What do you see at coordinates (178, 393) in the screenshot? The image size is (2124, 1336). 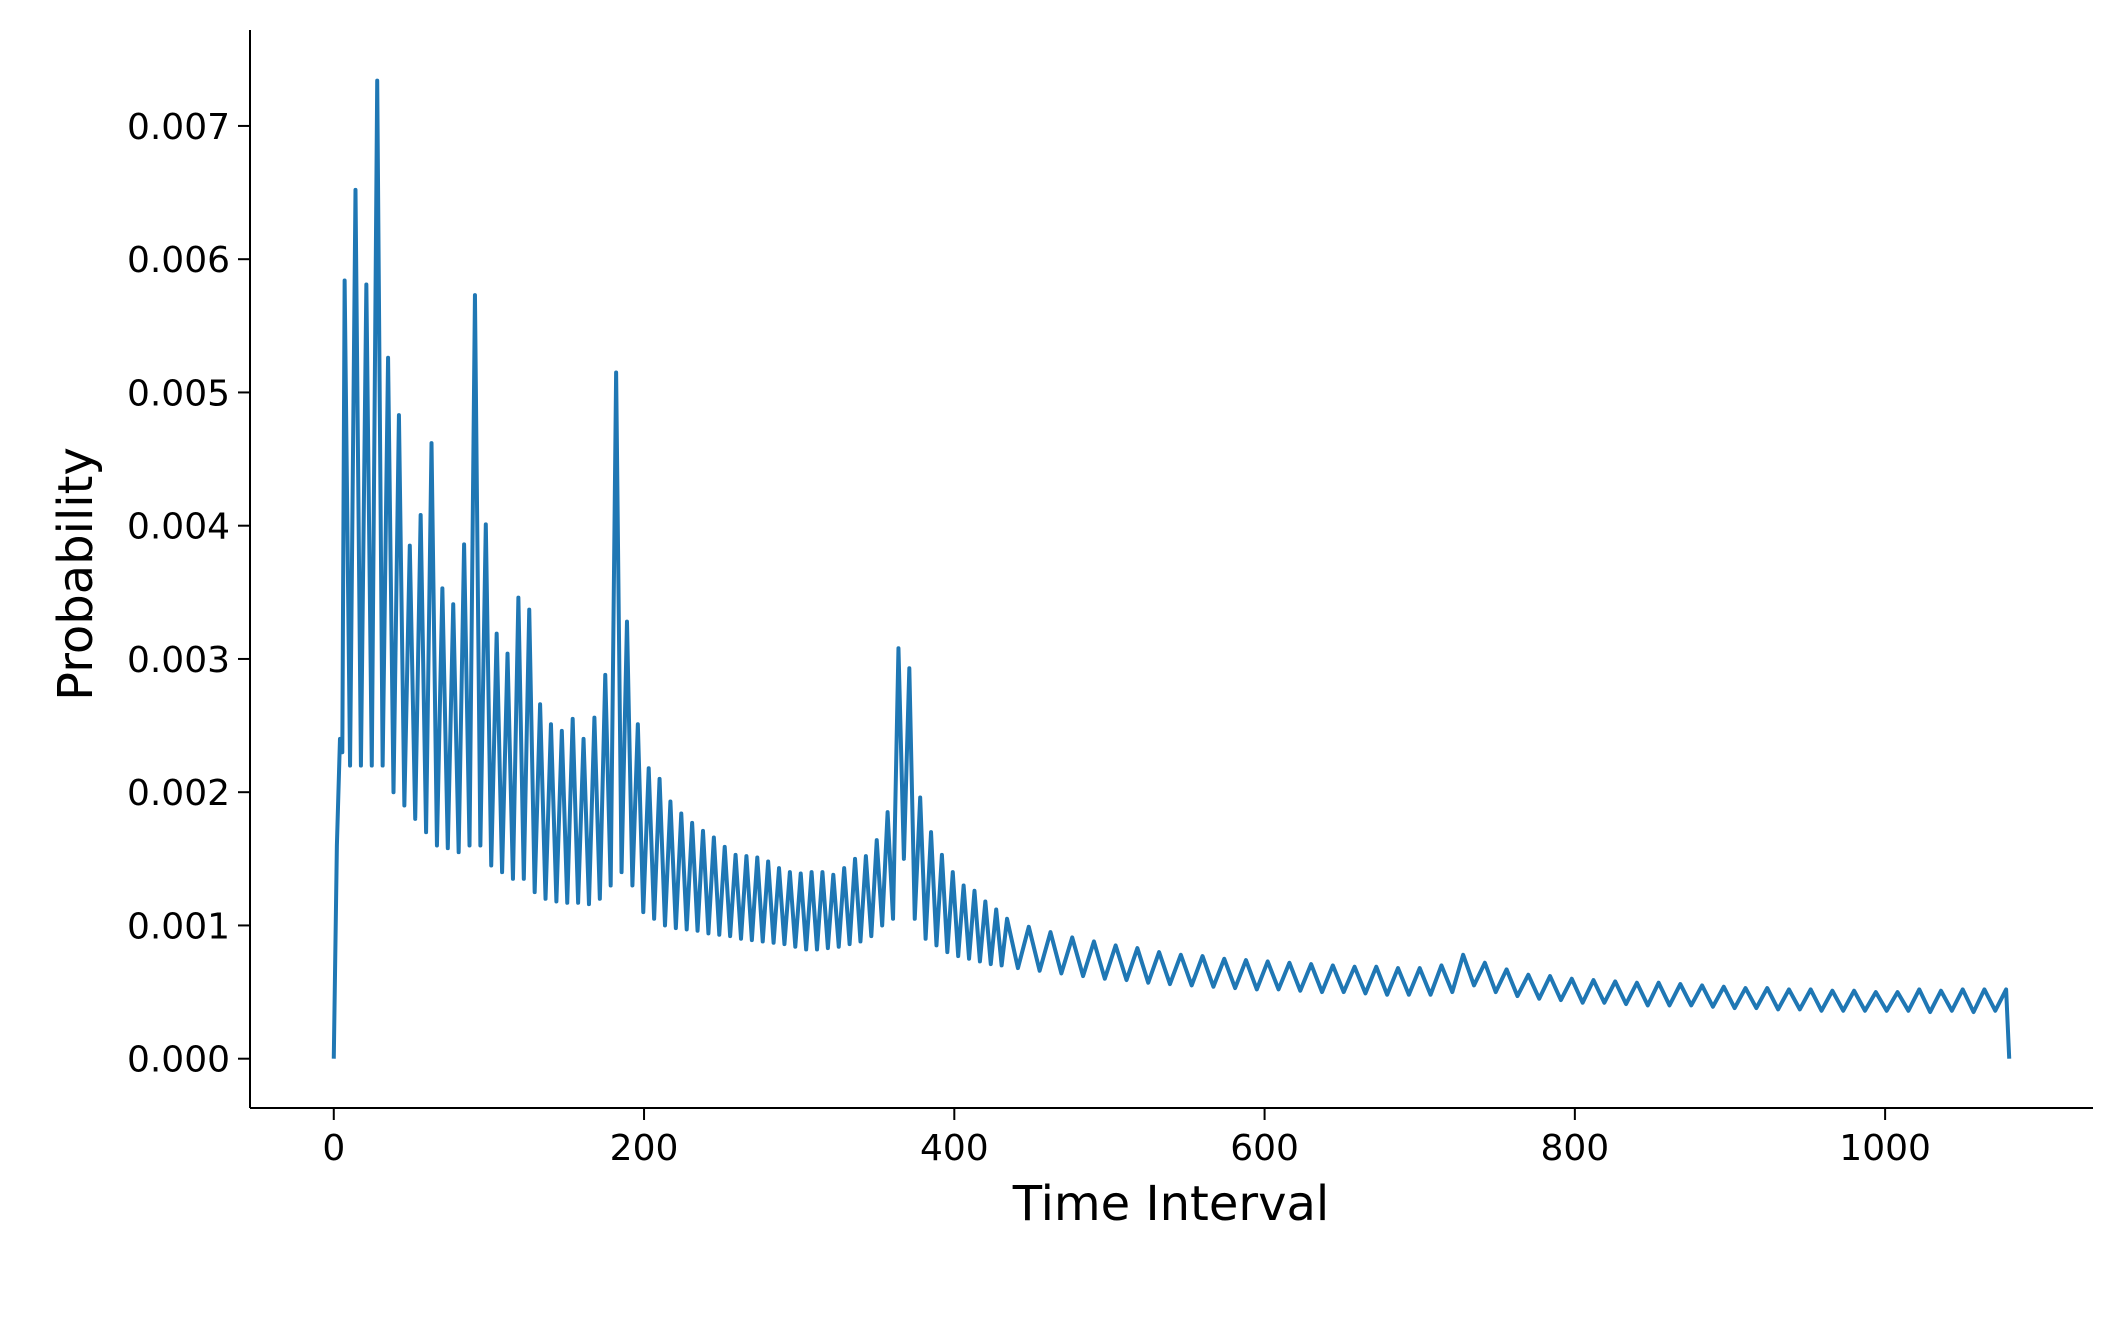 I see `y-tick-label: 0.005` at bounding box center [178, 393].